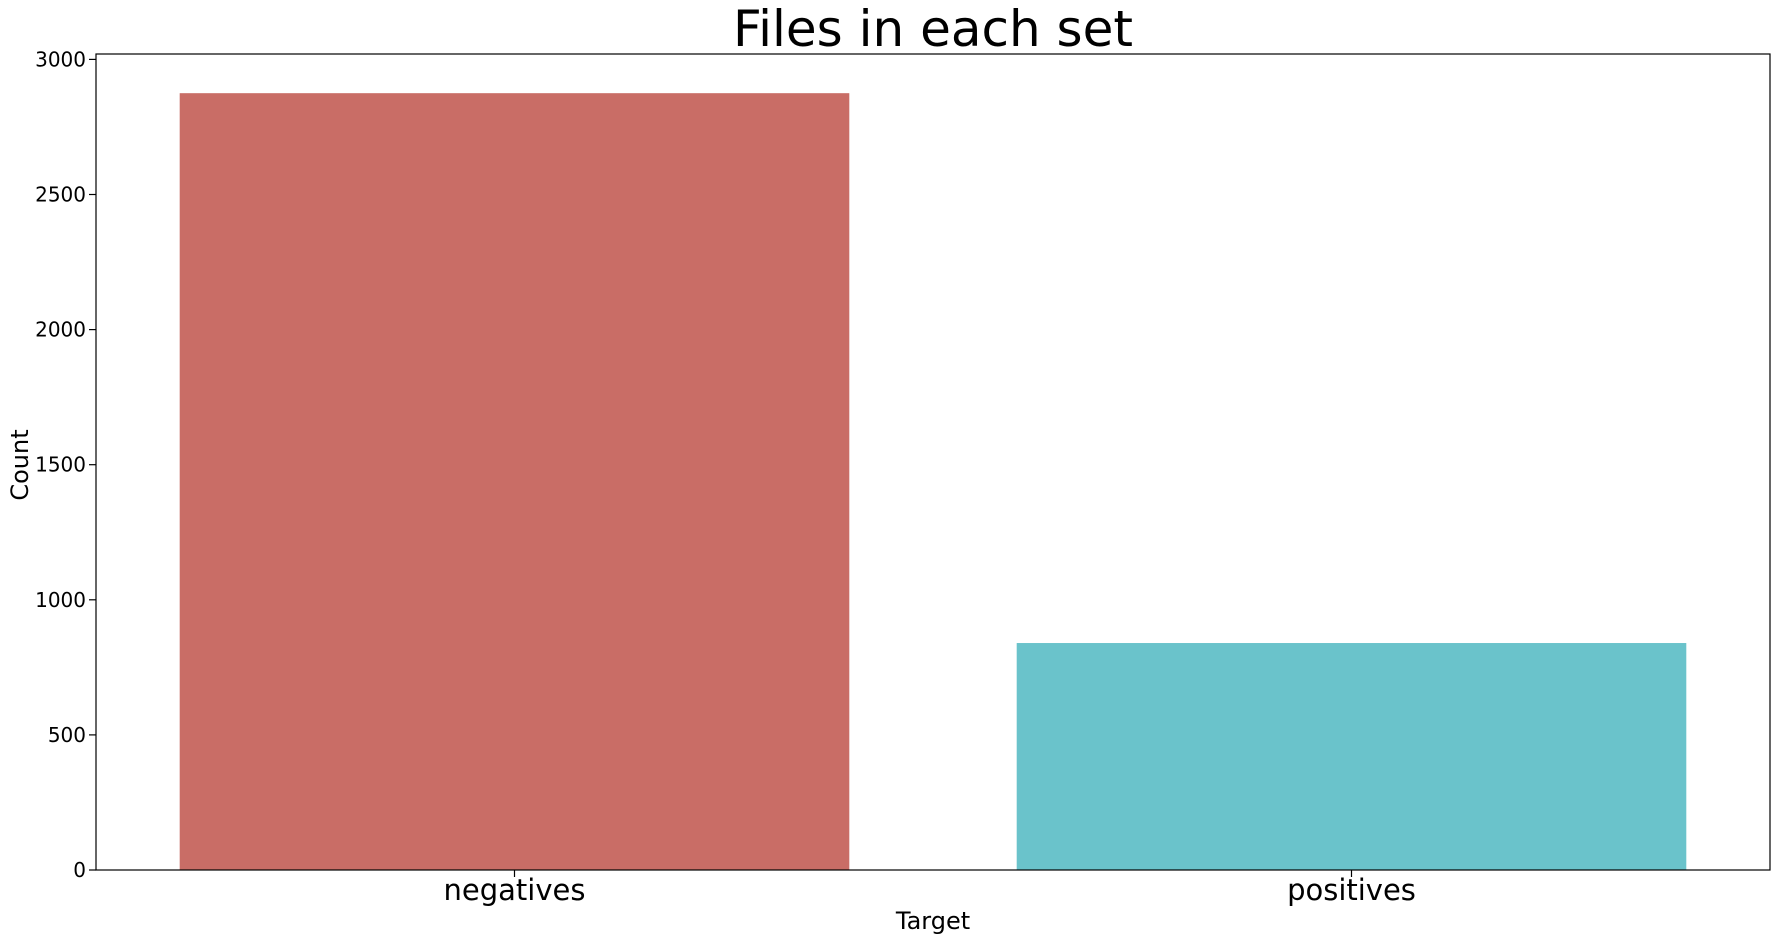 This screenshot has width=1777, height=945. Describe the element at coordinates (67, 735) in the screenshot. I see `y-tick-label: 500` at that location.